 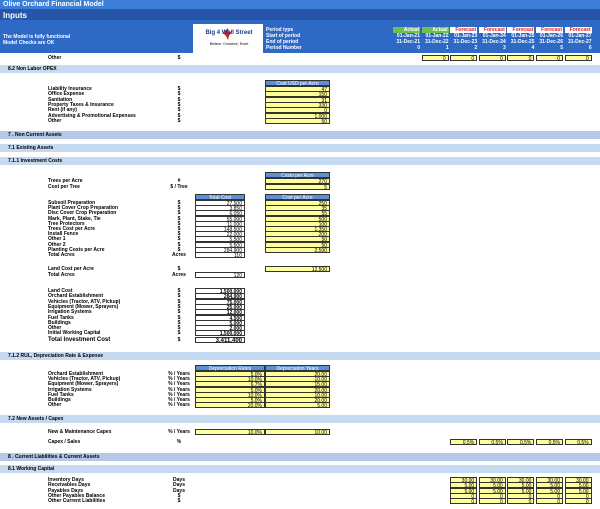 What do you see at coordinates (220, 255) in the screenshot?
I see `value-cell: 110` at bounding box center [220, 255].